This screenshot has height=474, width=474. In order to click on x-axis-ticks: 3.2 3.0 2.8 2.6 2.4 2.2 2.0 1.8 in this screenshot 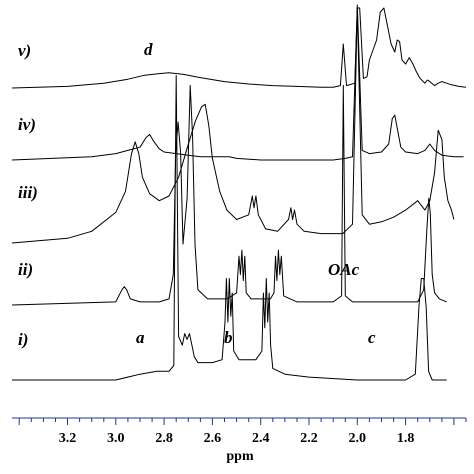, I will do `click(242, 432)`.